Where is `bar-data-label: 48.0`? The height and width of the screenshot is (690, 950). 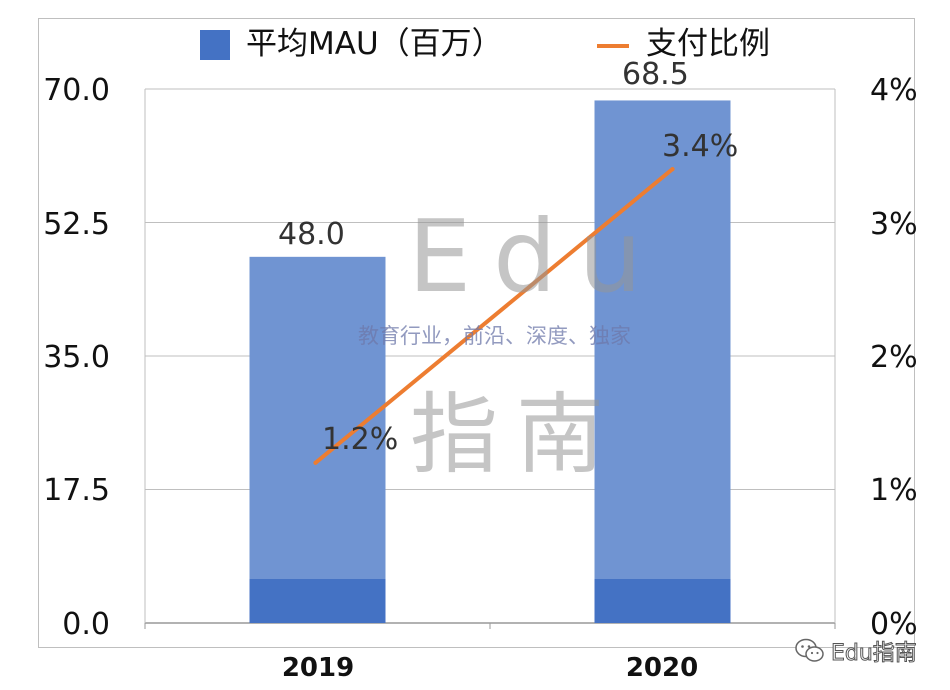
bar-data-label: 48.0 is located at coordinates (311, 234).